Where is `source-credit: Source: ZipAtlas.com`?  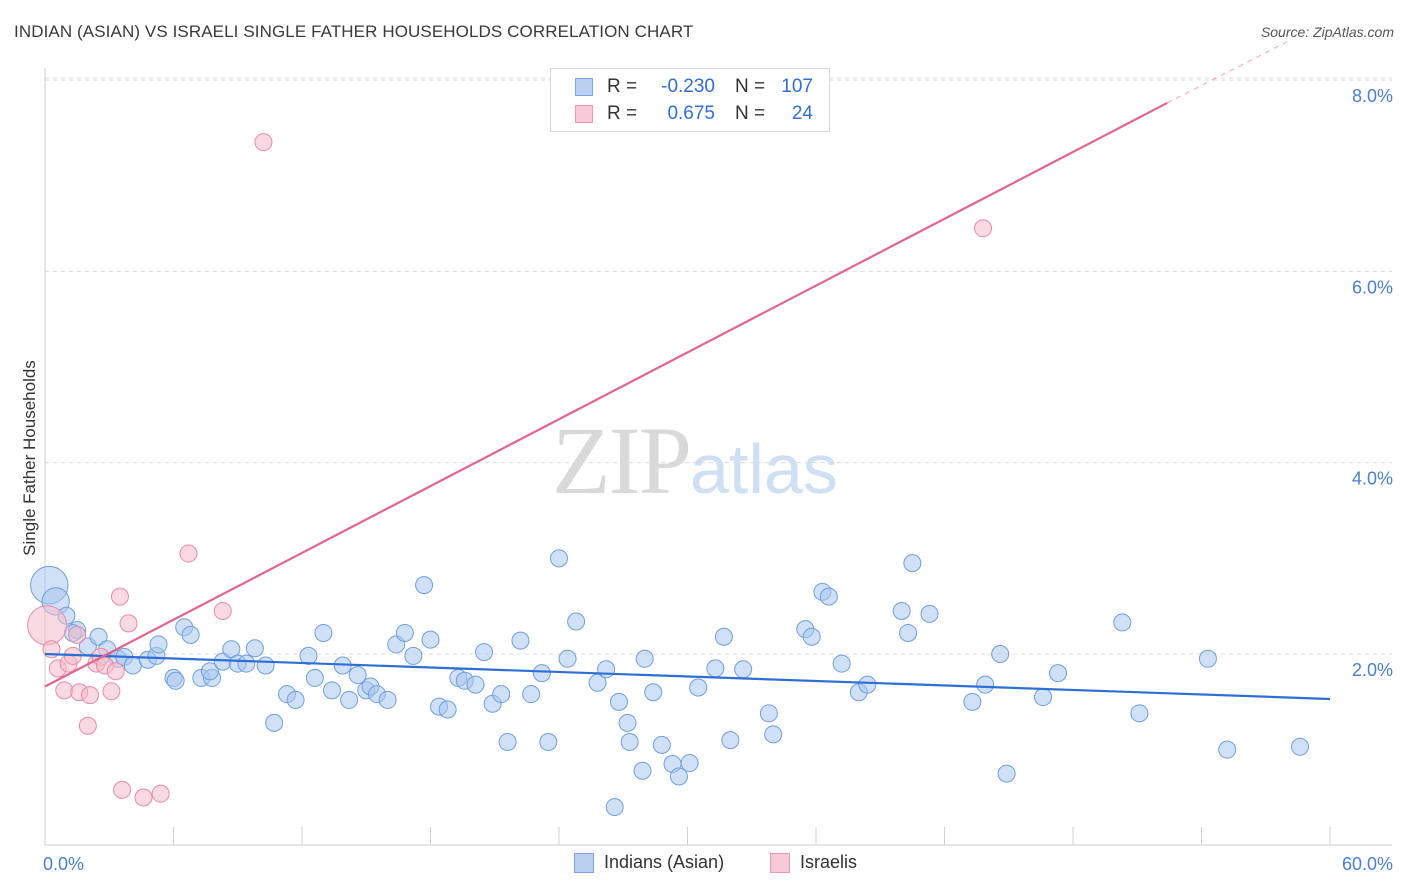
source-credit: Source: ZipAtlas.com is located at coordinates (1327, 32).